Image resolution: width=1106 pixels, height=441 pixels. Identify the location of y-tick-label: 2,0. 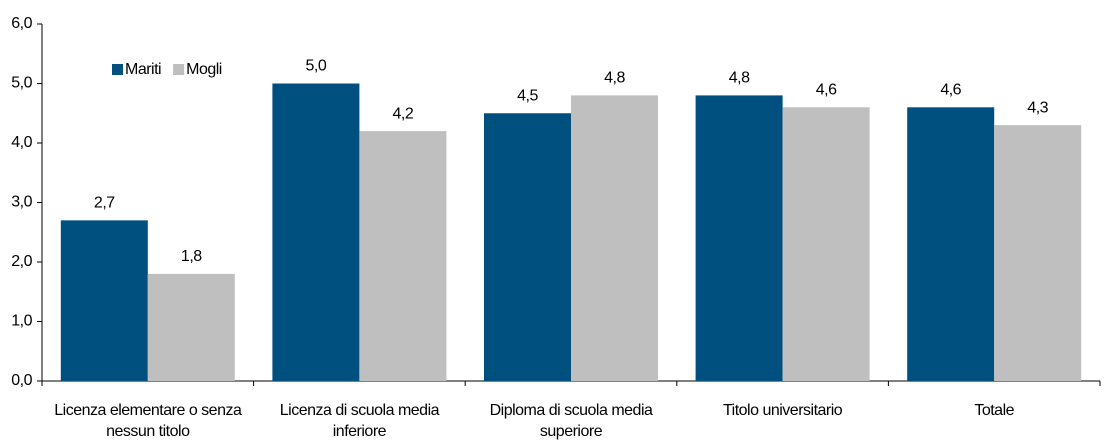
(21, 261).